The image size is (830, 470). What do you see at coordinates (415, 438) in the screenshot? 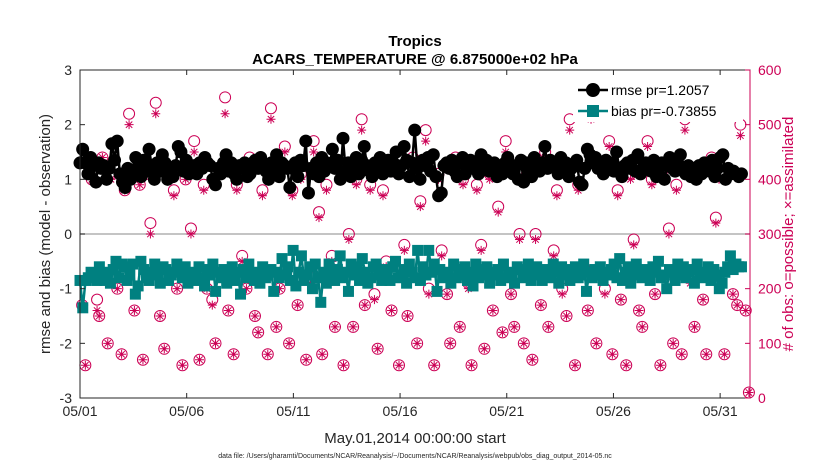
I see `x-axis-label: May.01,2014 00:00:00 start` at bounding box center [415, 438].